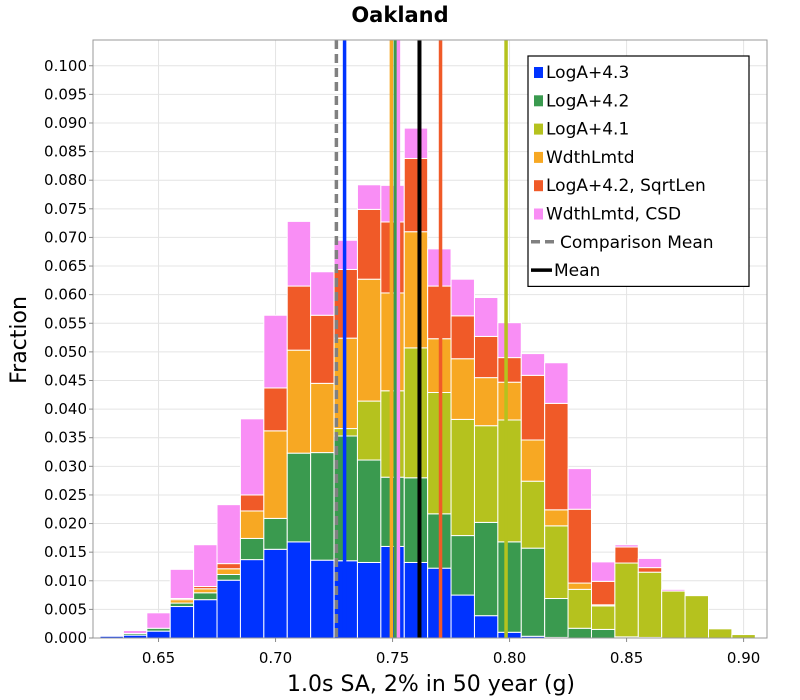 This screenshot has width=800, height=700. I want to click on legend-label: WdthLmtd, so click(590, 158).